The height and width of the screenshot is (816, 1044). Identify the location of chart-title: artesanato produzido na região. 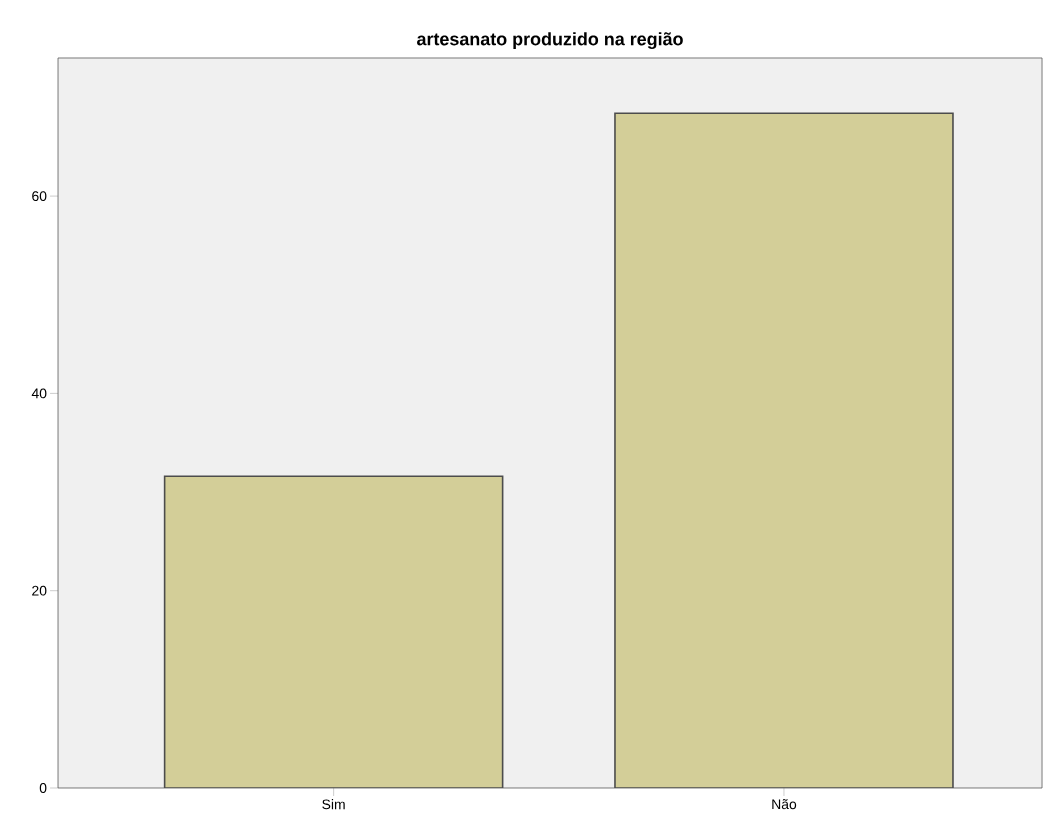
(550, 41).